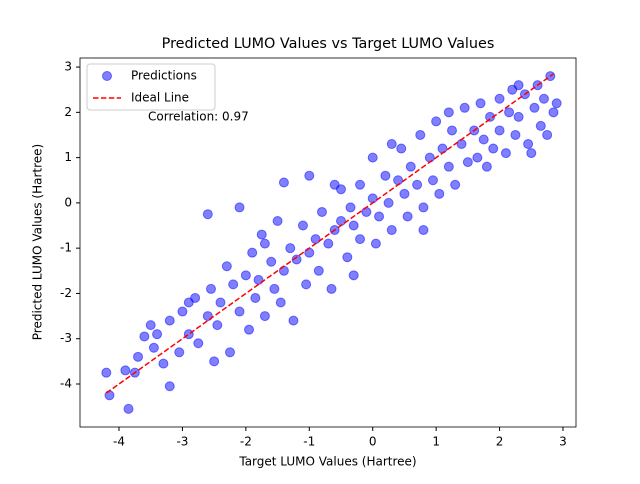 The height and width of the screenshot is (484, 640). What do you see at coordinates (66, 293) in the screenshot?
I see `y-tick-label: -2` at bounding box center [66, 293].